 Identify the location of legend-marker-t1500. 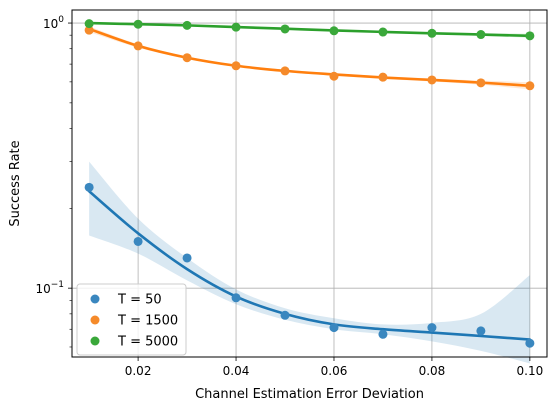
(95, 320).